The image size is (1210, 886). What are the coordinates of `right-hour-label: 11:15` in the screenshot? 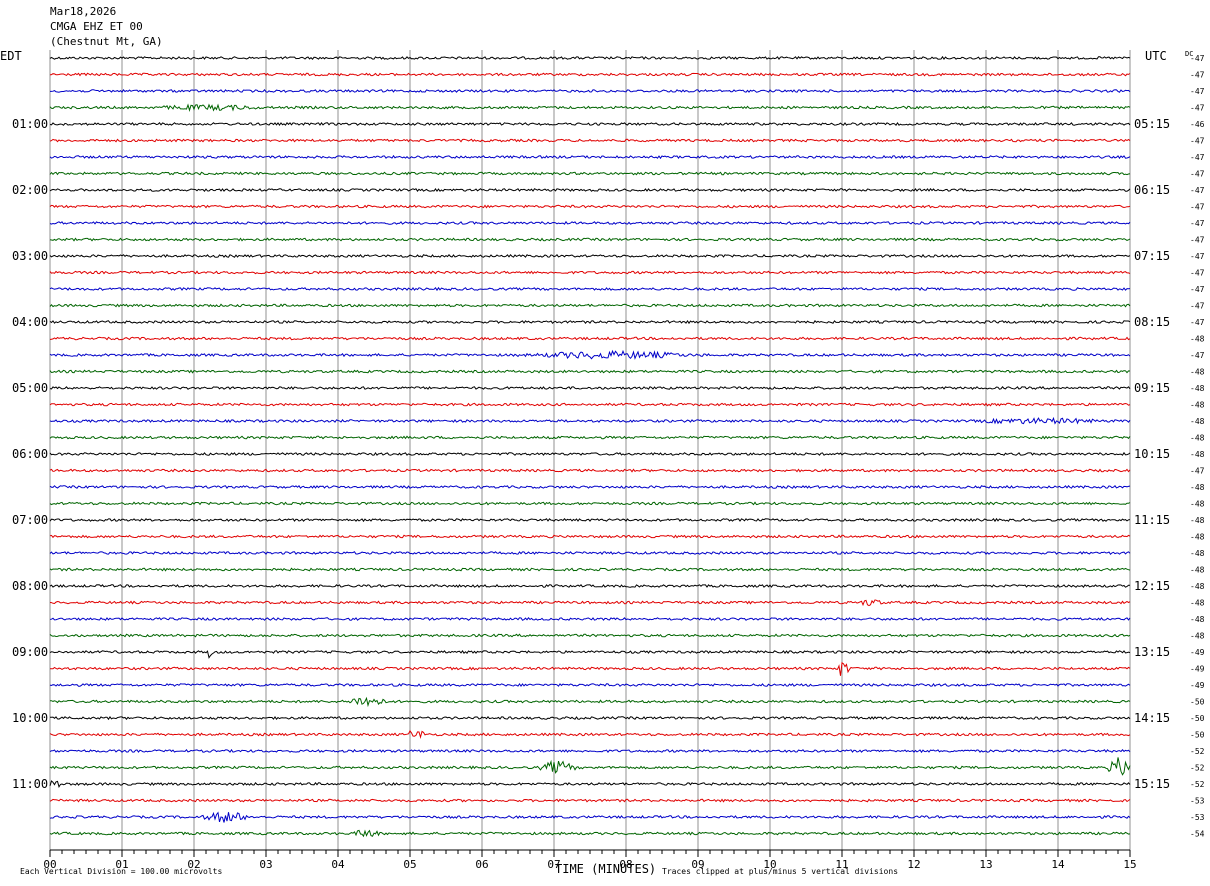 It's located at (1152, 520).